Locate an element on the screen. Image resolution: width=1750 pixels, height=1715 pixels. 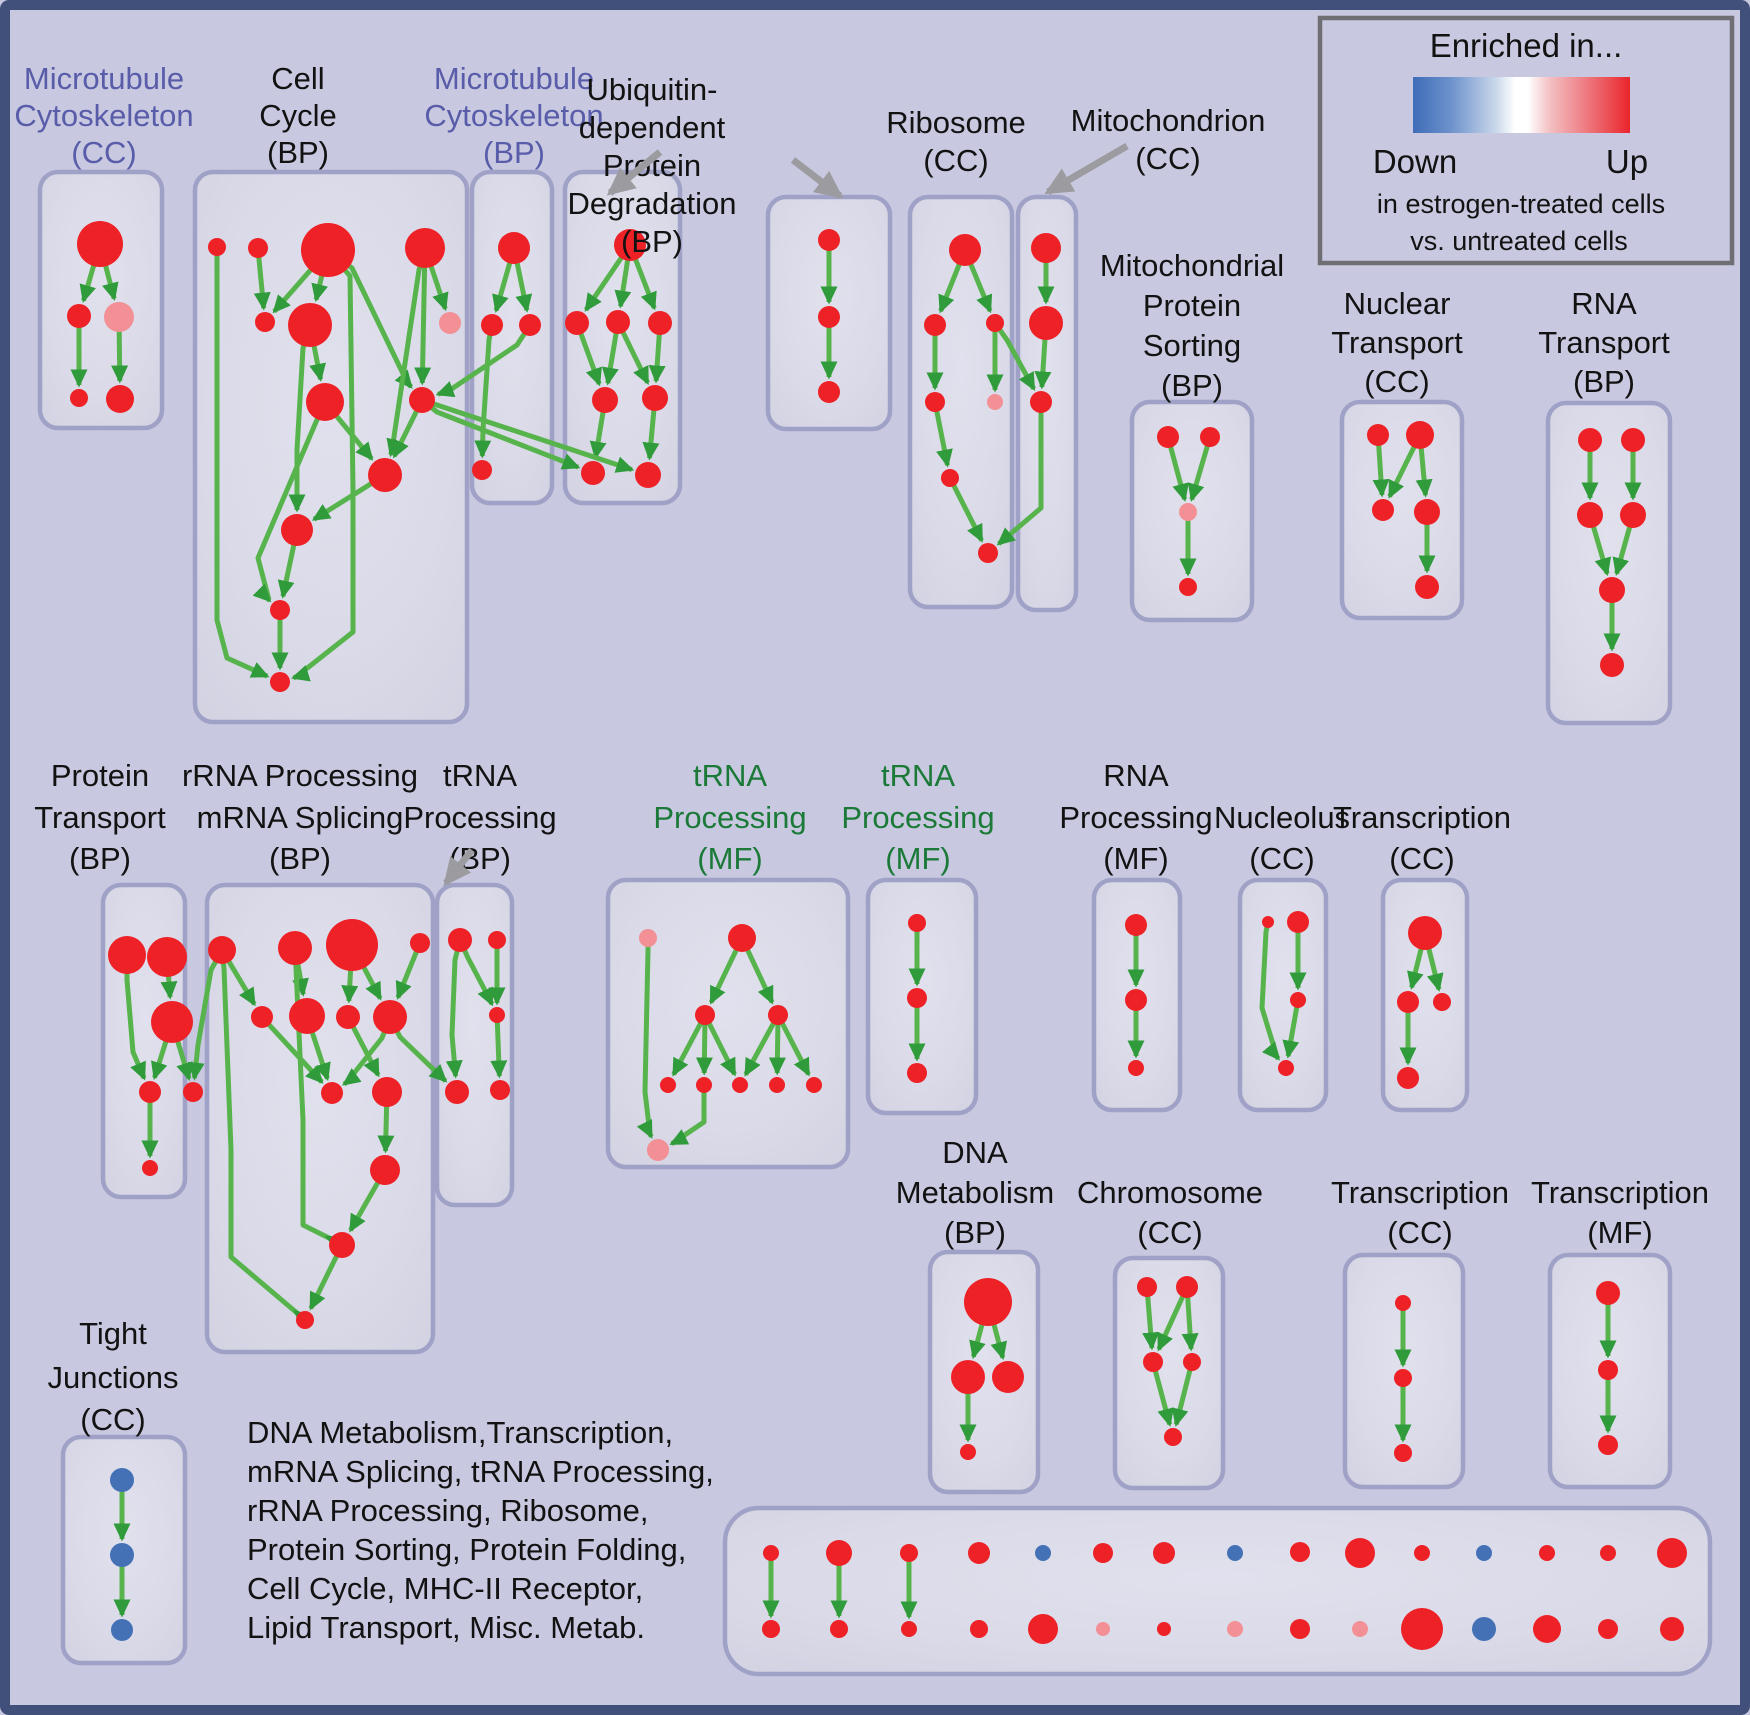
cluster-label-cell-cycle-bp: Cycle is located at coordinates (298, 115).